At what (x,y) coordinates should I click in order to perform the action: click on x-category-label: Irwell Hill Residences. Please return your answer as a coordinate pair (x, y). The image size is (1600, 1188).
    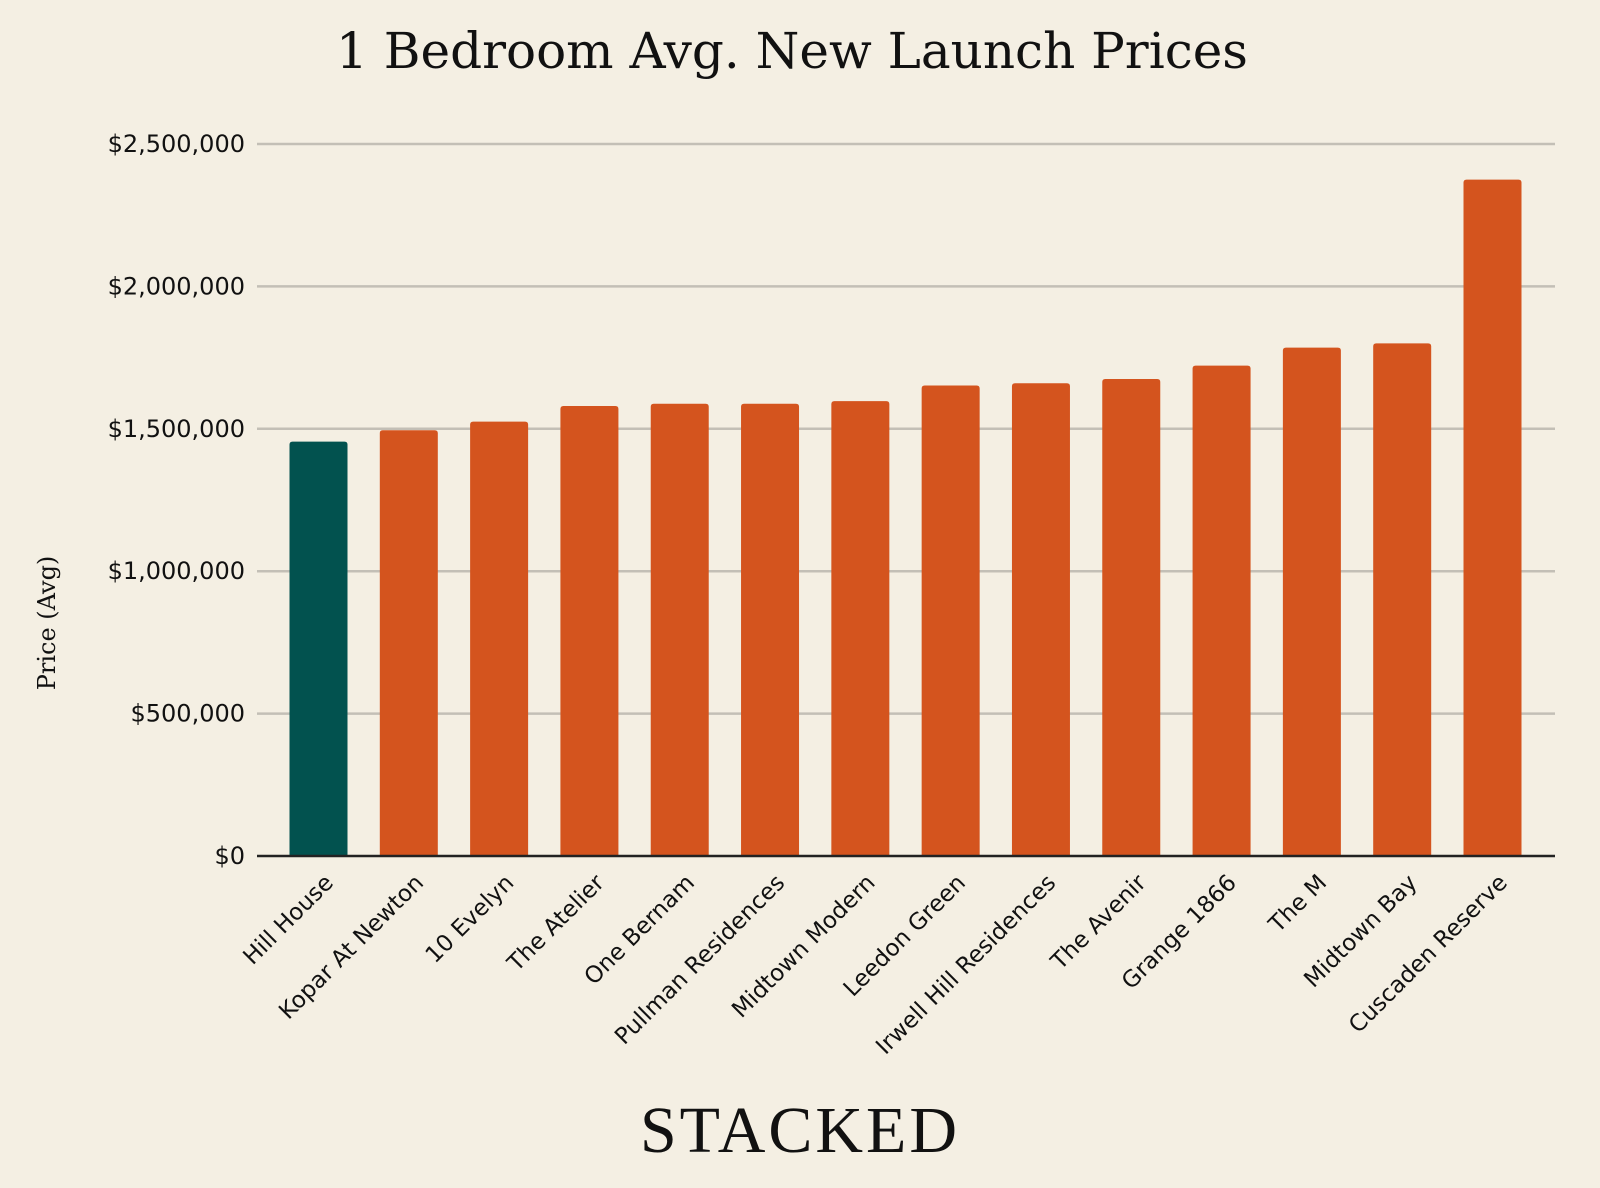
    Looking at the image, I should click on (966, 965).